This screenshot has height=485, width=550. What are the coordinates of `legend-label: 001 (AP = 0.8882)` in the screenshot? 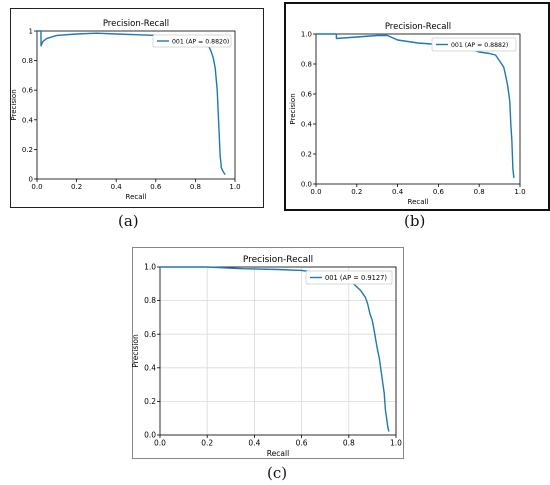 It's located at (479, 45).